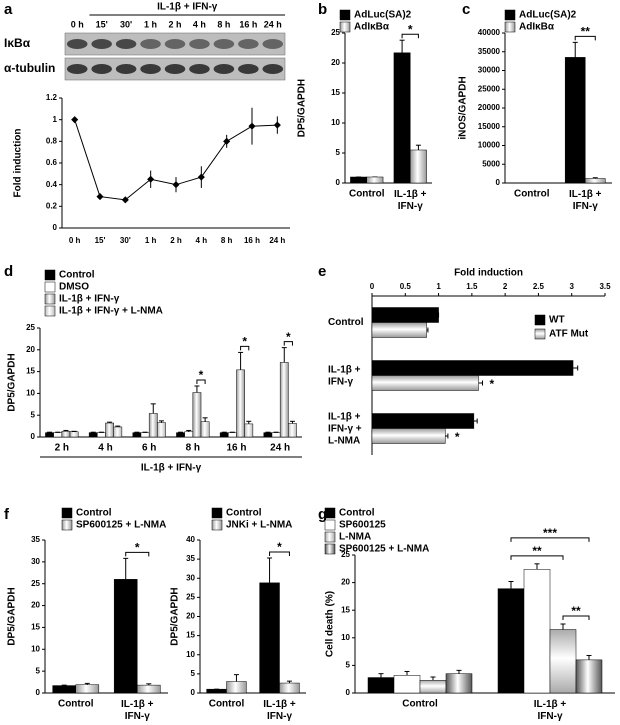  Describe the element at coordinates (151, 240) in the screenshot. I see `x-tick-label: 1 h` at that location.